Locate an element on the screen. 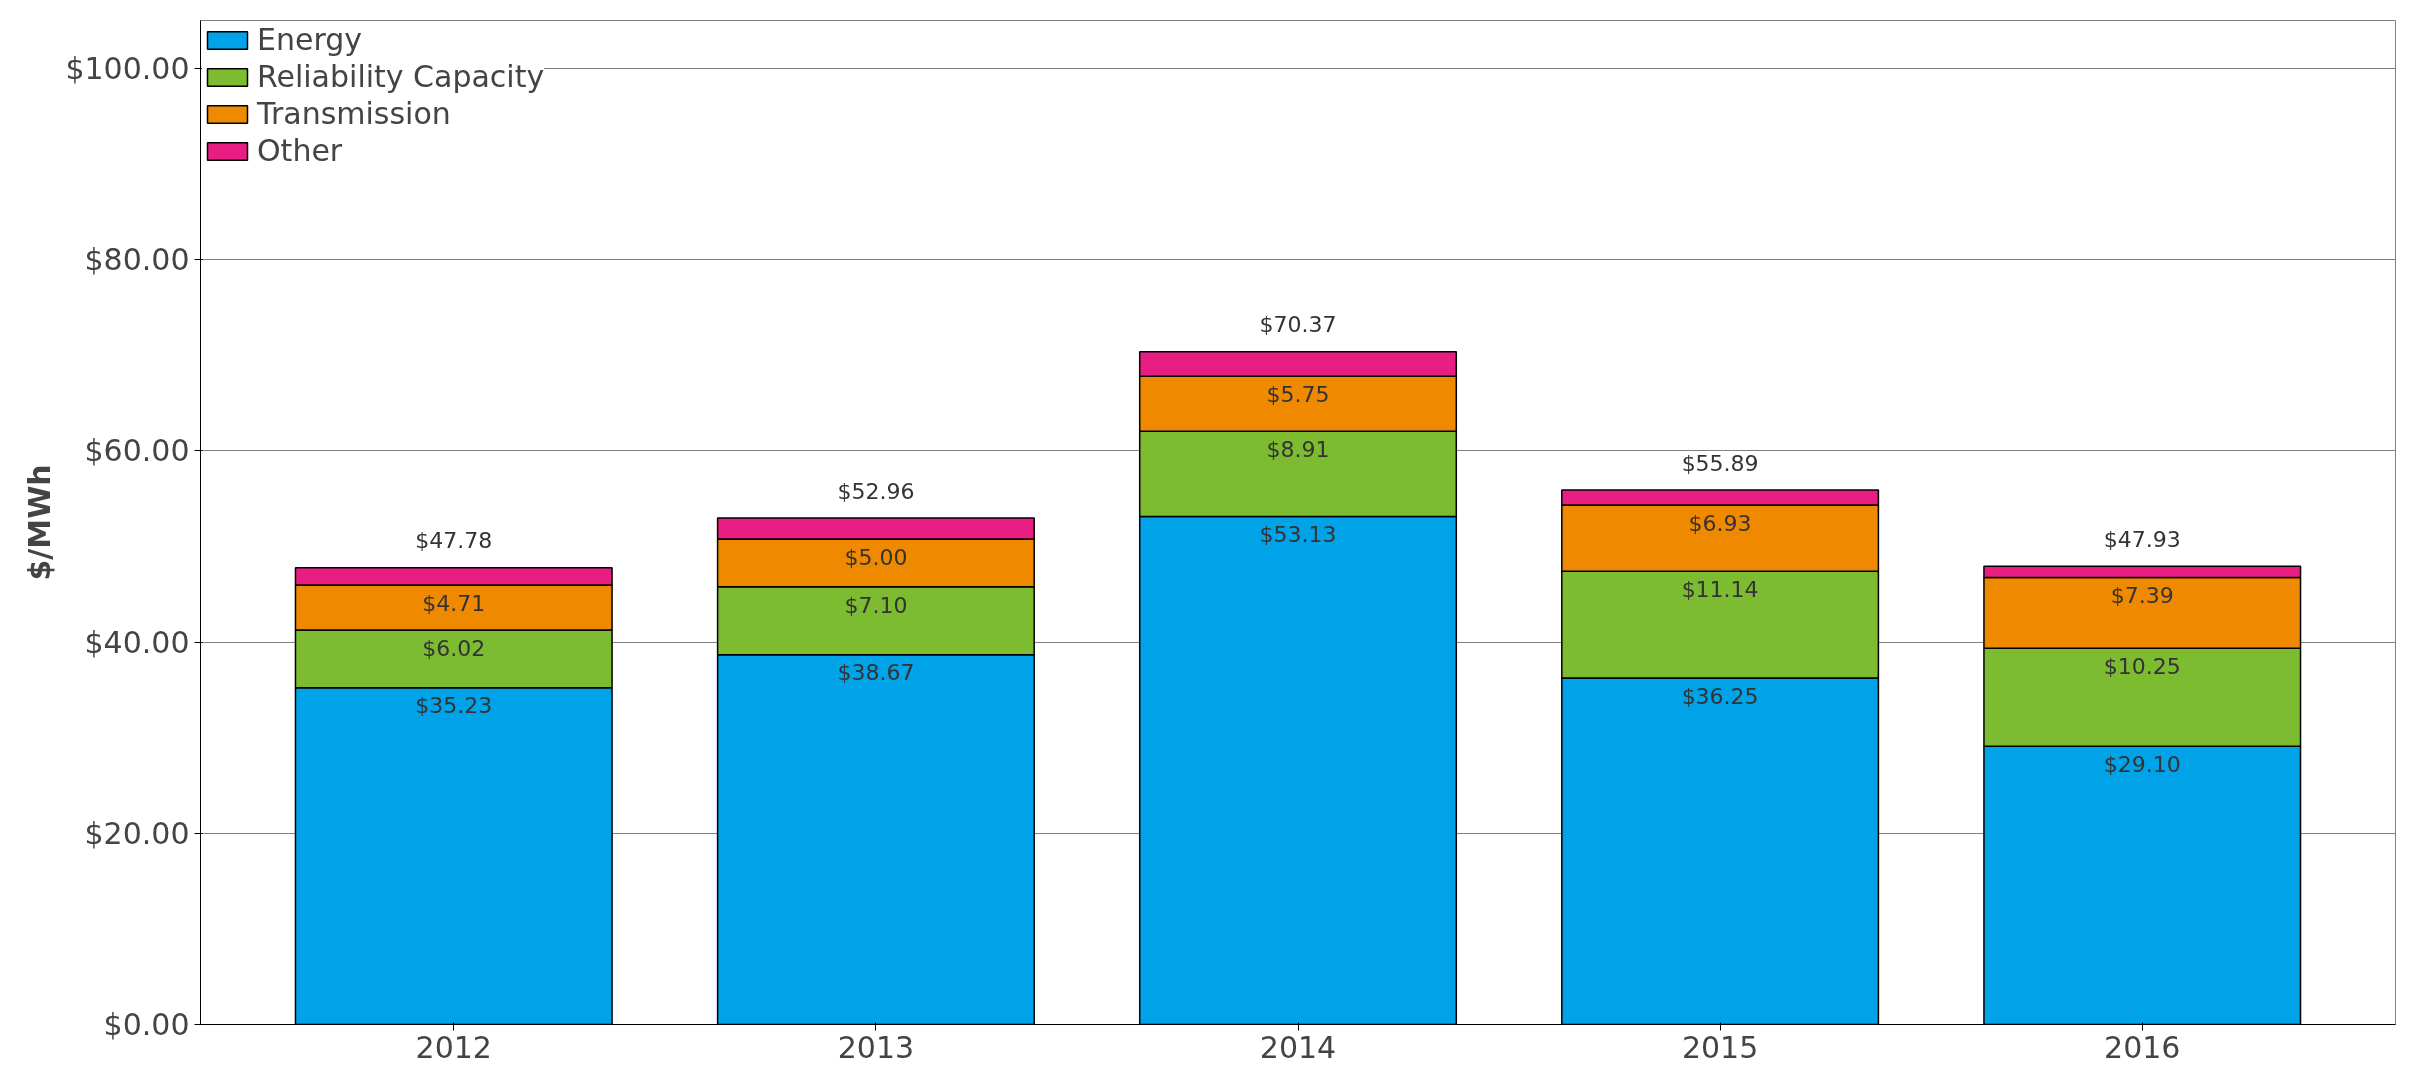  data-label: $29.10 is located at coordinates (2142, 764).